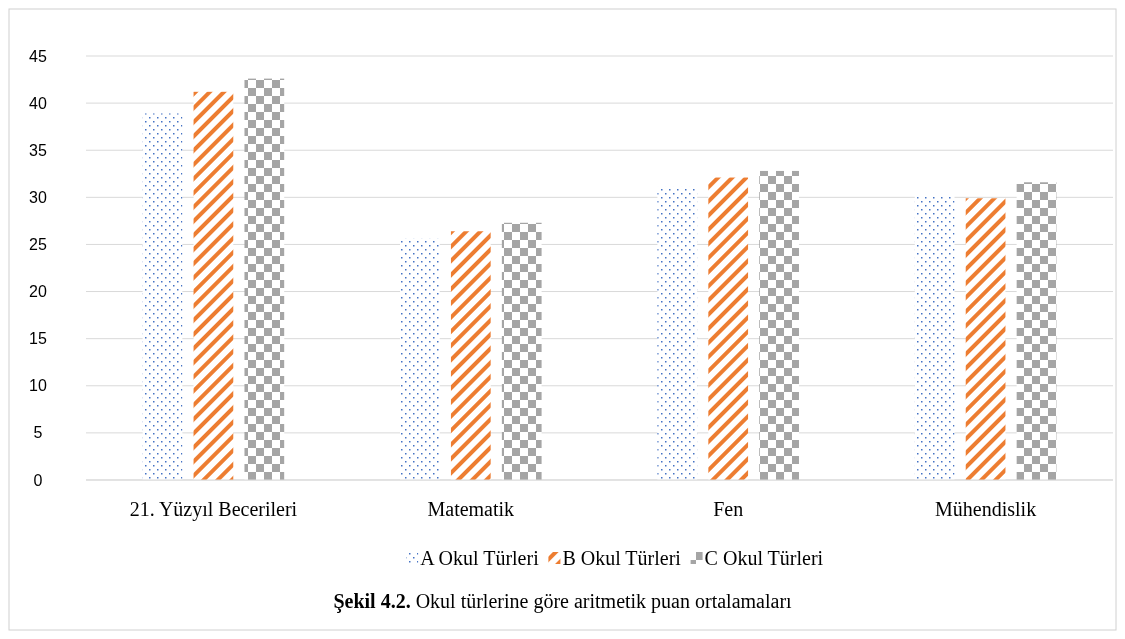  What do you see at coordinates (728, 509) in the screenshot?
I see `x-tick-label: Fen` at bounding box center [728, 509].